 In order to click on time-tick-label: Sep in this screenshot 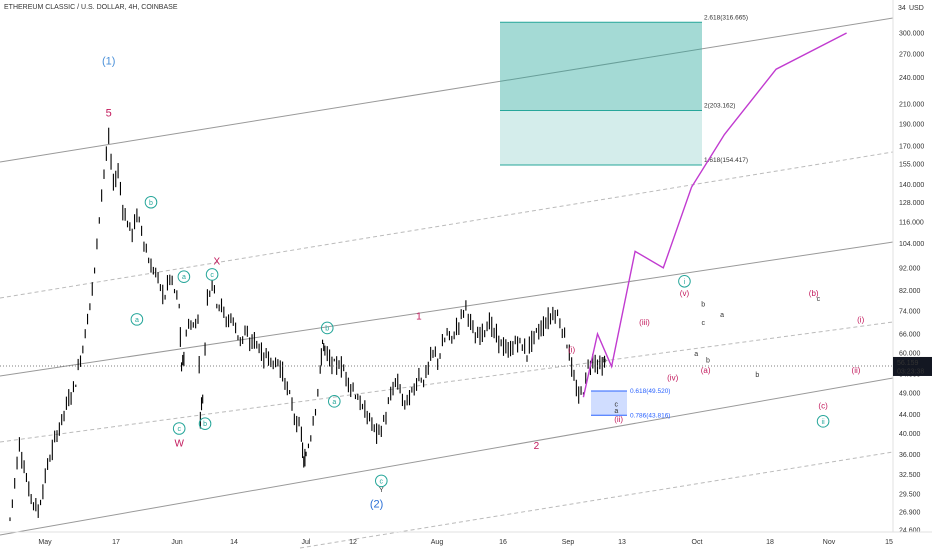, I will do `click(568, 542)`.